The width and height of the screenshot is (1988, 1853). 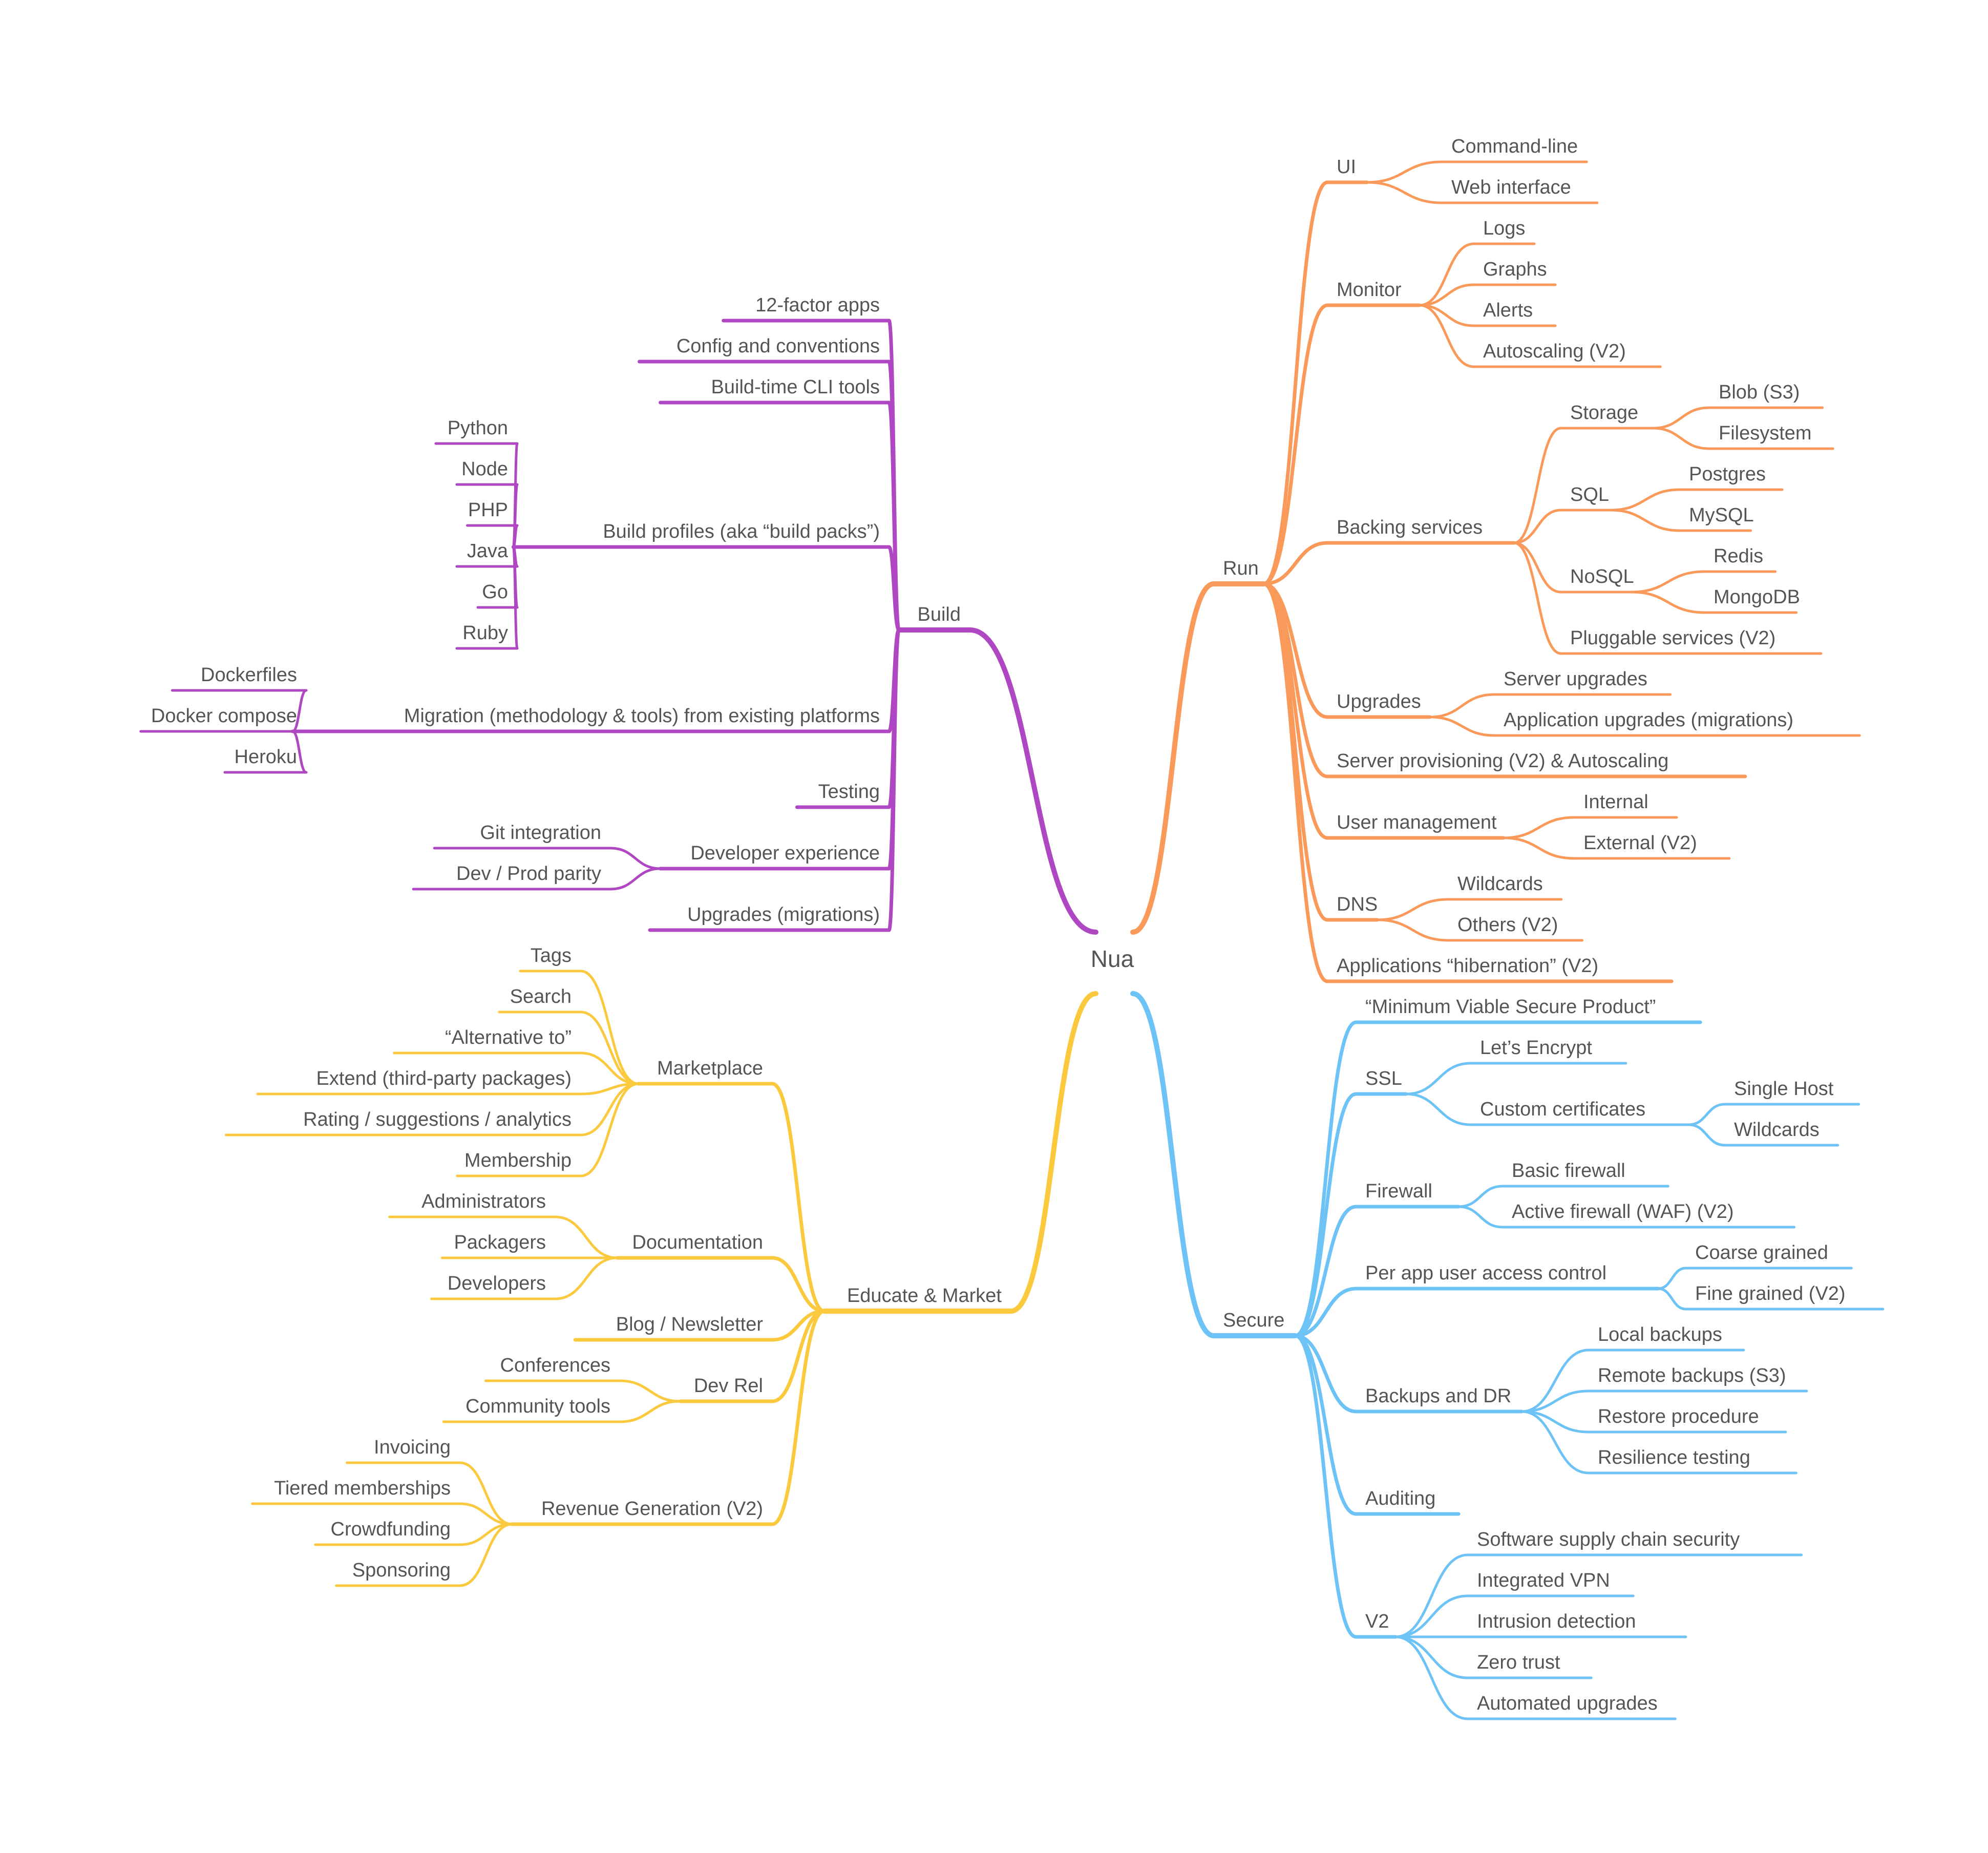 I want to click on node-membership: Membership, so click(x=518, y=1160).